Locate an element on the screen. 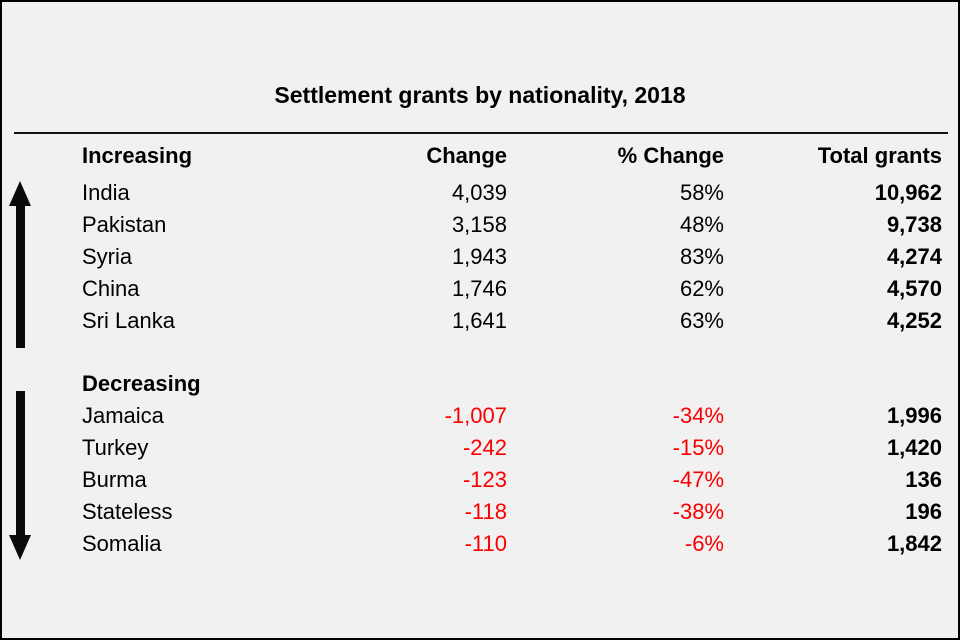 The height and width of the screenshot is (640, 960). column-header-pct-change: % Change is located at coordinates (670, 155).